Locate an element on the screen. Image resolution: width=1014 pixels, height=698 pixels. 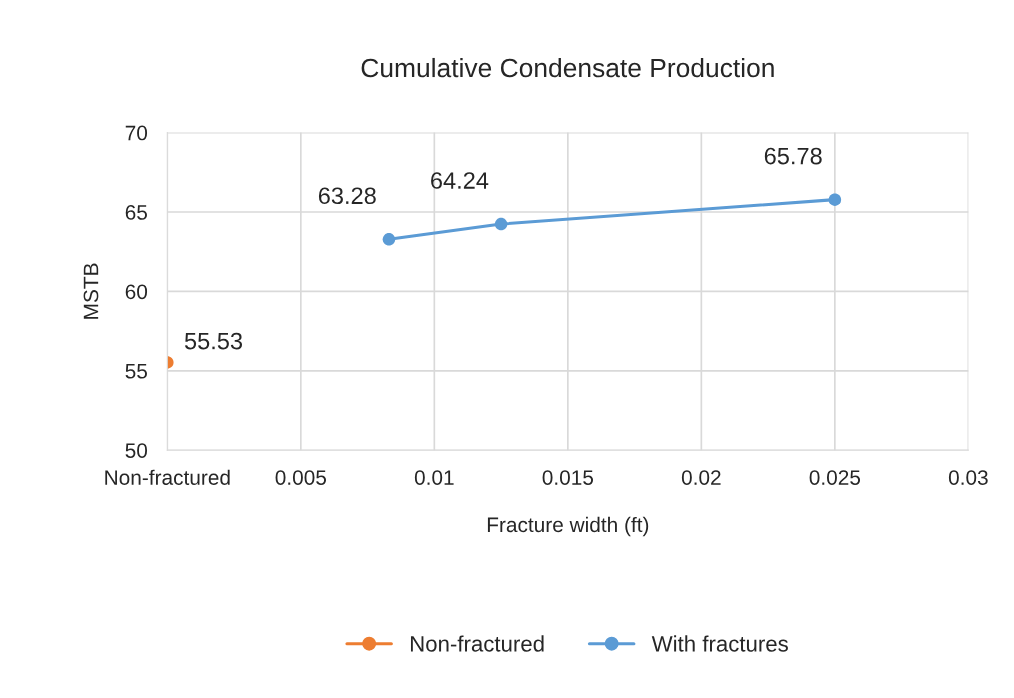
x-tick-label: 0.02 is located at coordinates (701, 477).